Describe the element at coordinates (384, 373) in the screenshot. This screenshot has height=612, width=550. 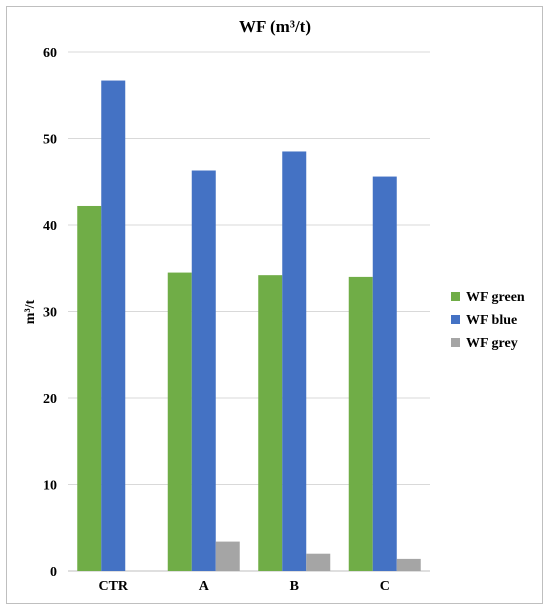
I see `bar-wf-blue-c` at that location.